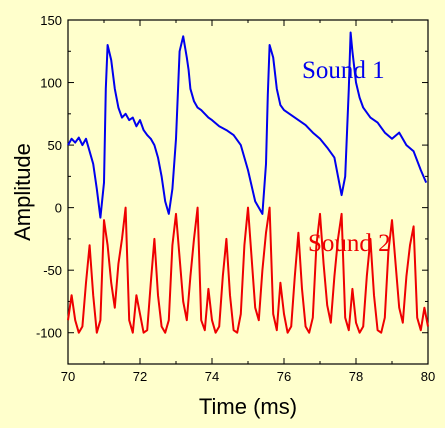  I want to click on y-axis-title: Amplitude, so click(22, 192).